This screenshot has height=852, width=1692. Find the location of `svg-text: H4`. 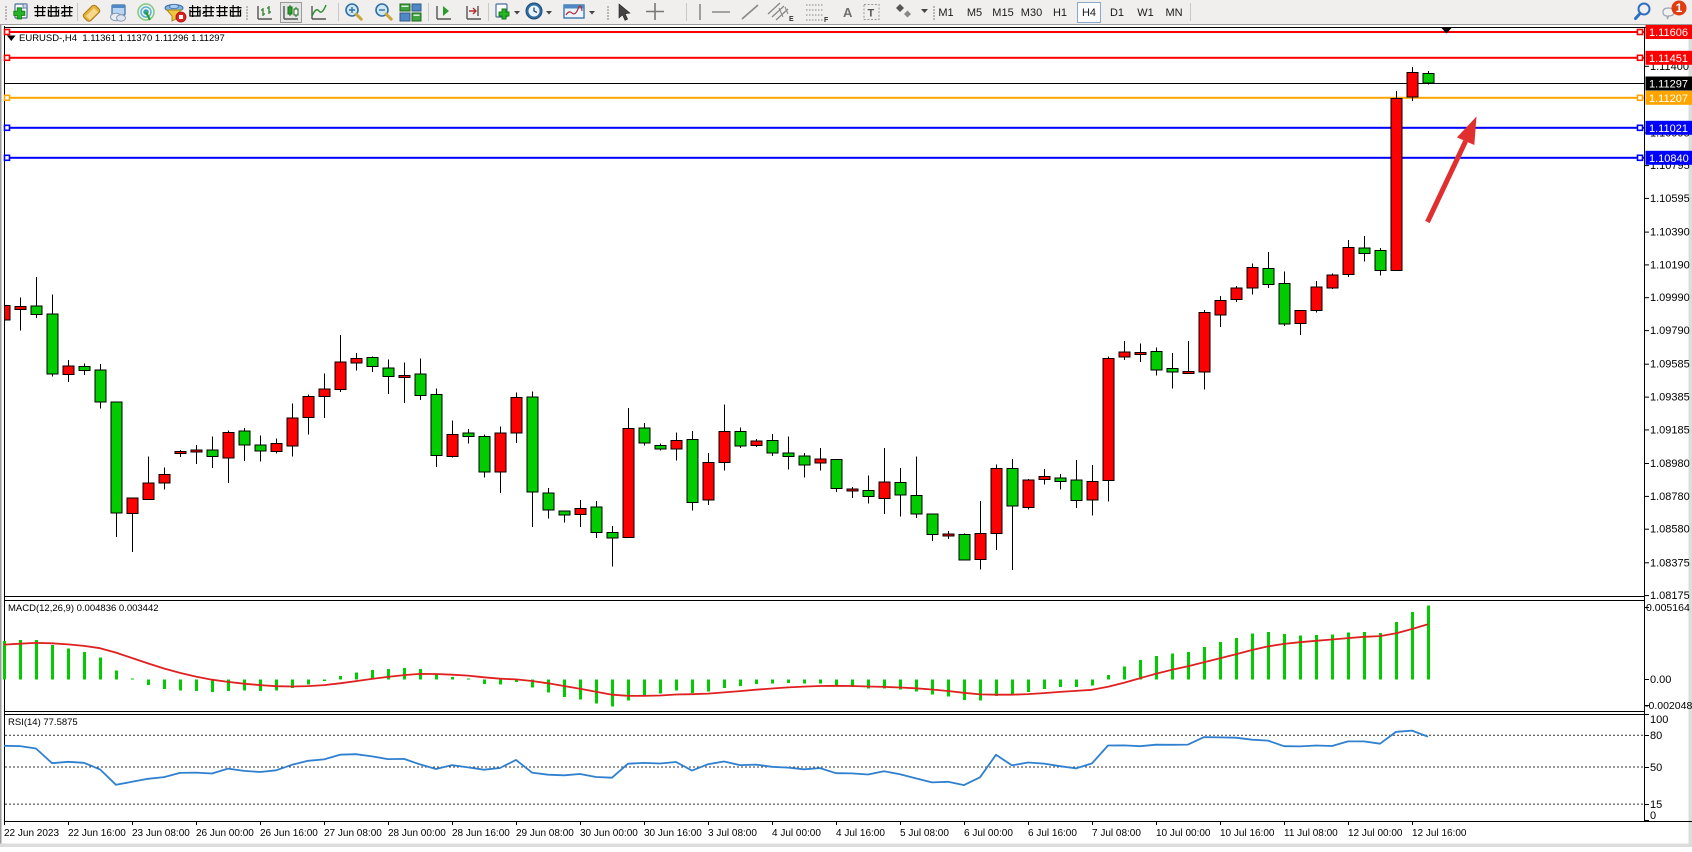

svg-text: H4 is located at coordinates (1089, 13).